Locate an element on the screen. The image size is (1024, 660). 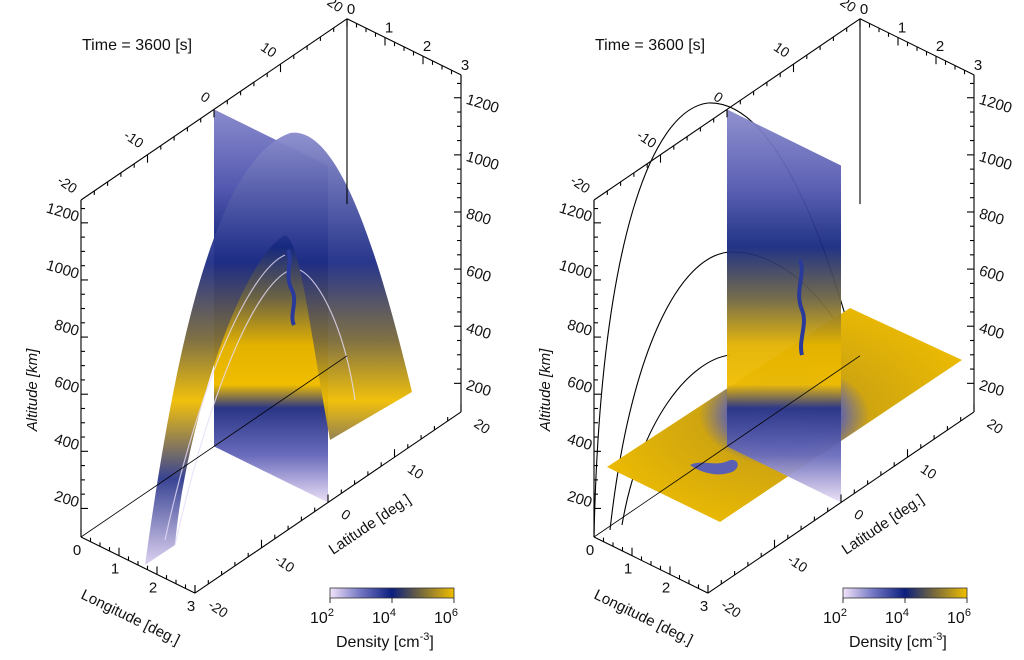
density-slice-vertical is located at coordinates (784, 306).